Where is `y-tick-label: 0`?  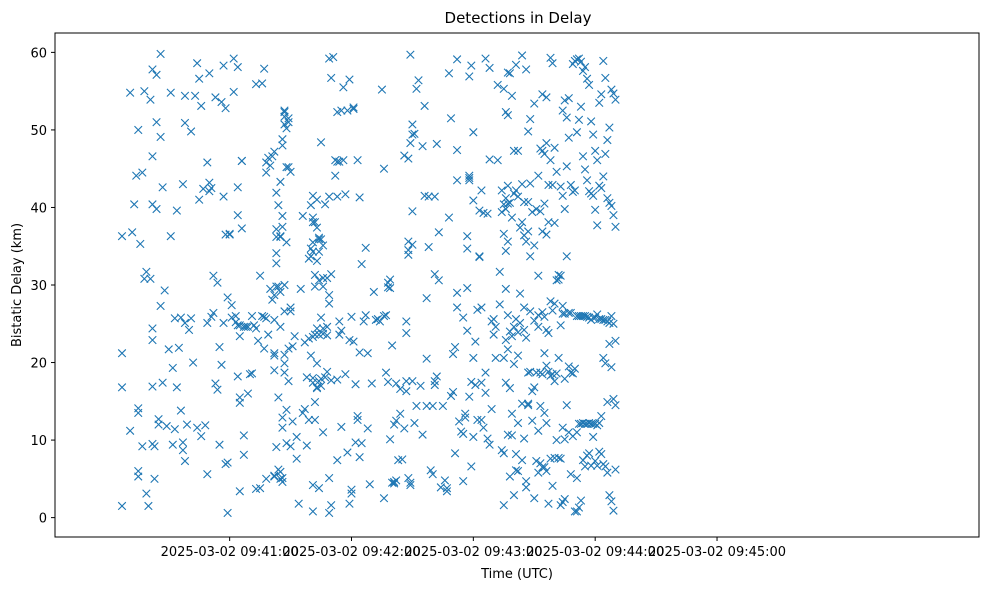
y-tick-label: 0 is located at coordinates (43, 519).